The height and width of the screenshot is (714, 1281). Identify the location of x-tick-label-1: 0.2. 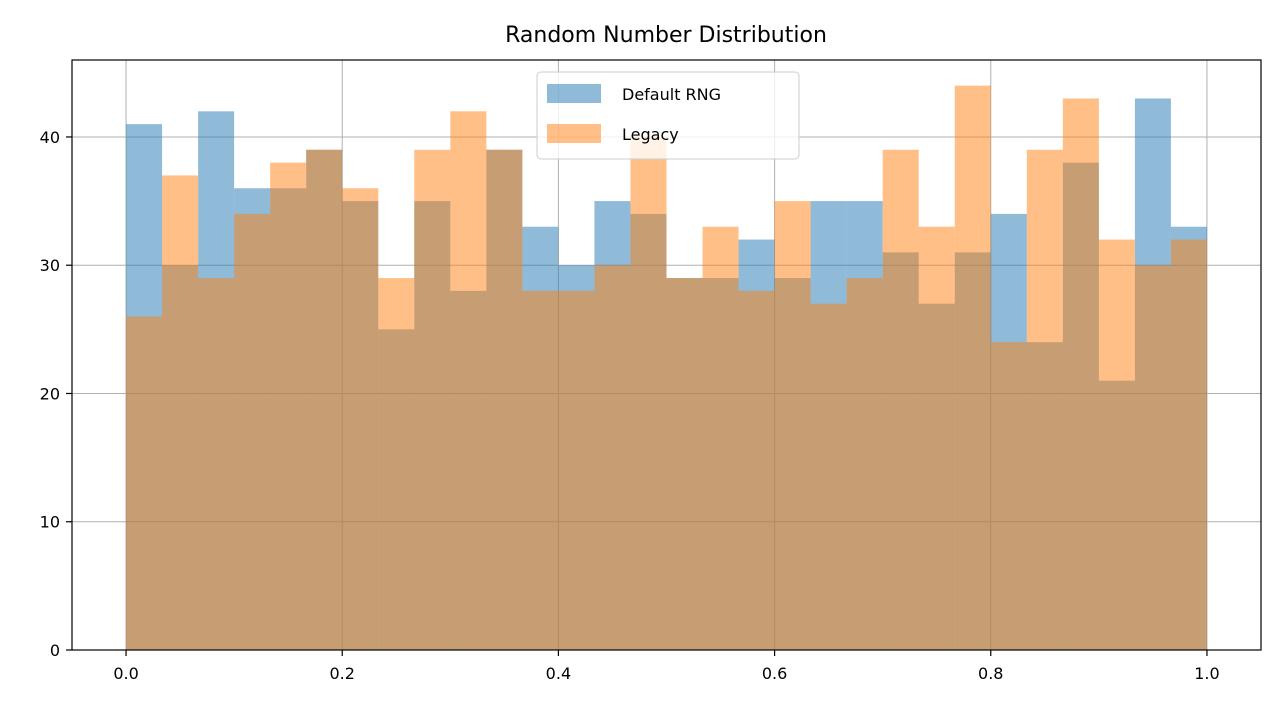
(342, 673).